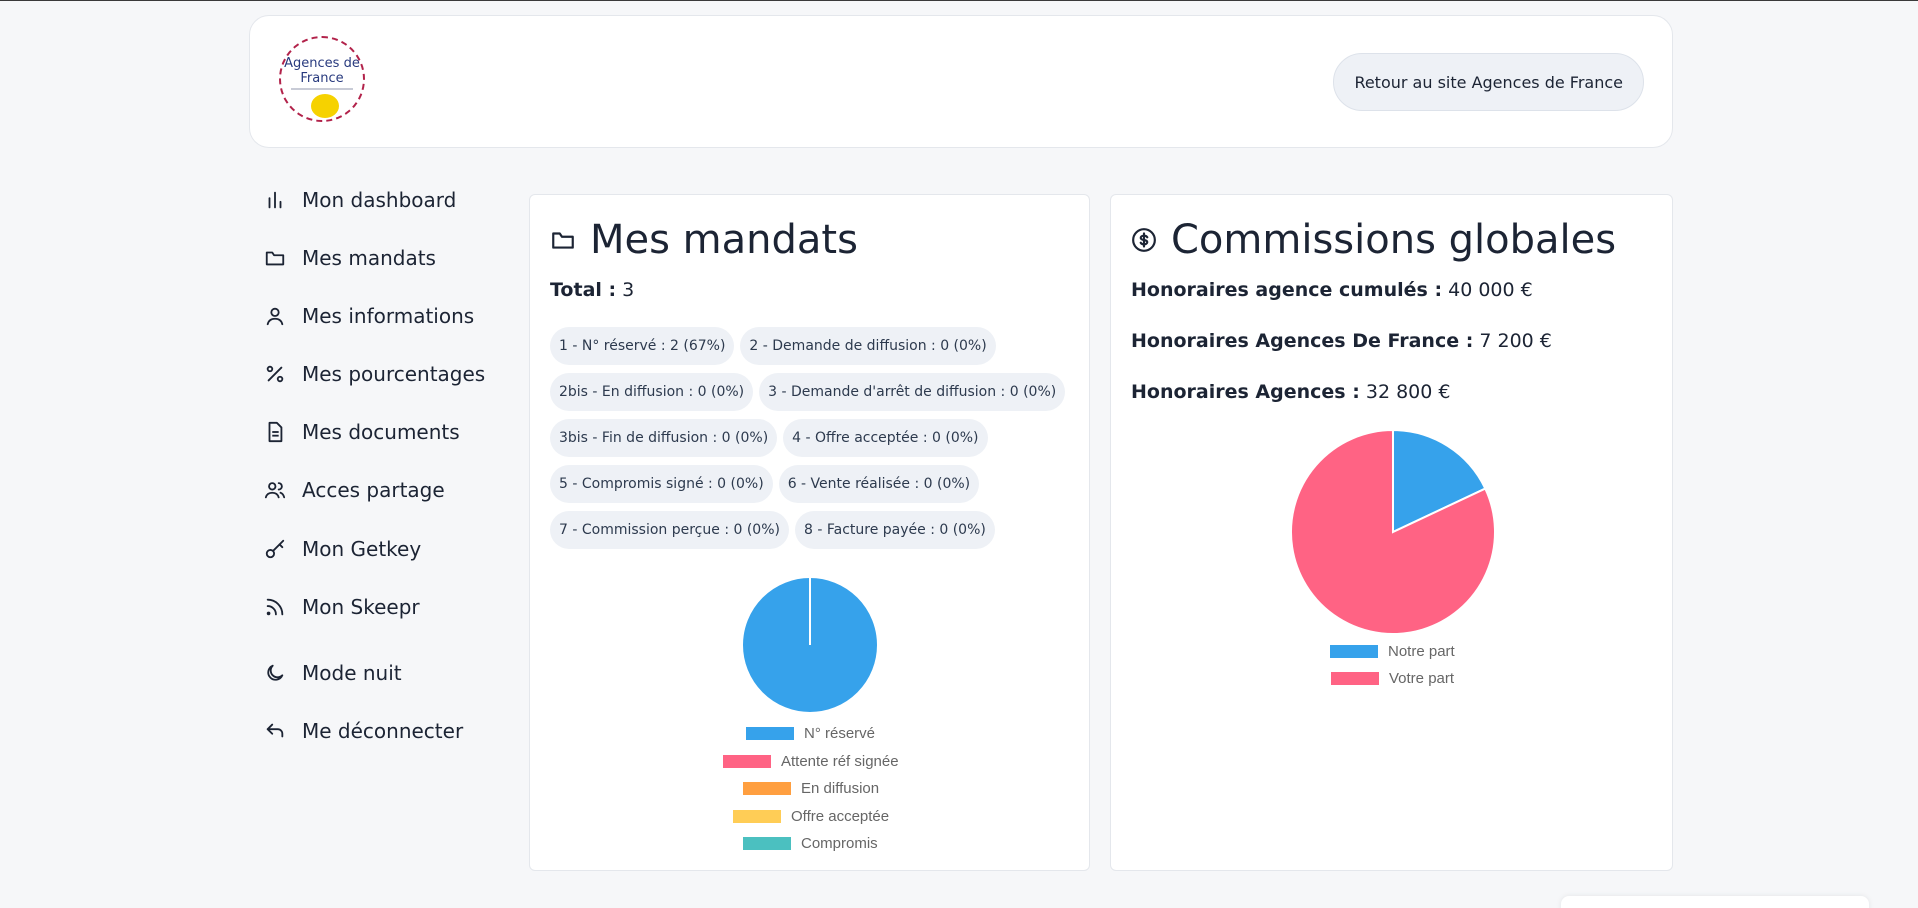  I want to click on dark-mode-toggle: Mode nuit, so click(333, 673).